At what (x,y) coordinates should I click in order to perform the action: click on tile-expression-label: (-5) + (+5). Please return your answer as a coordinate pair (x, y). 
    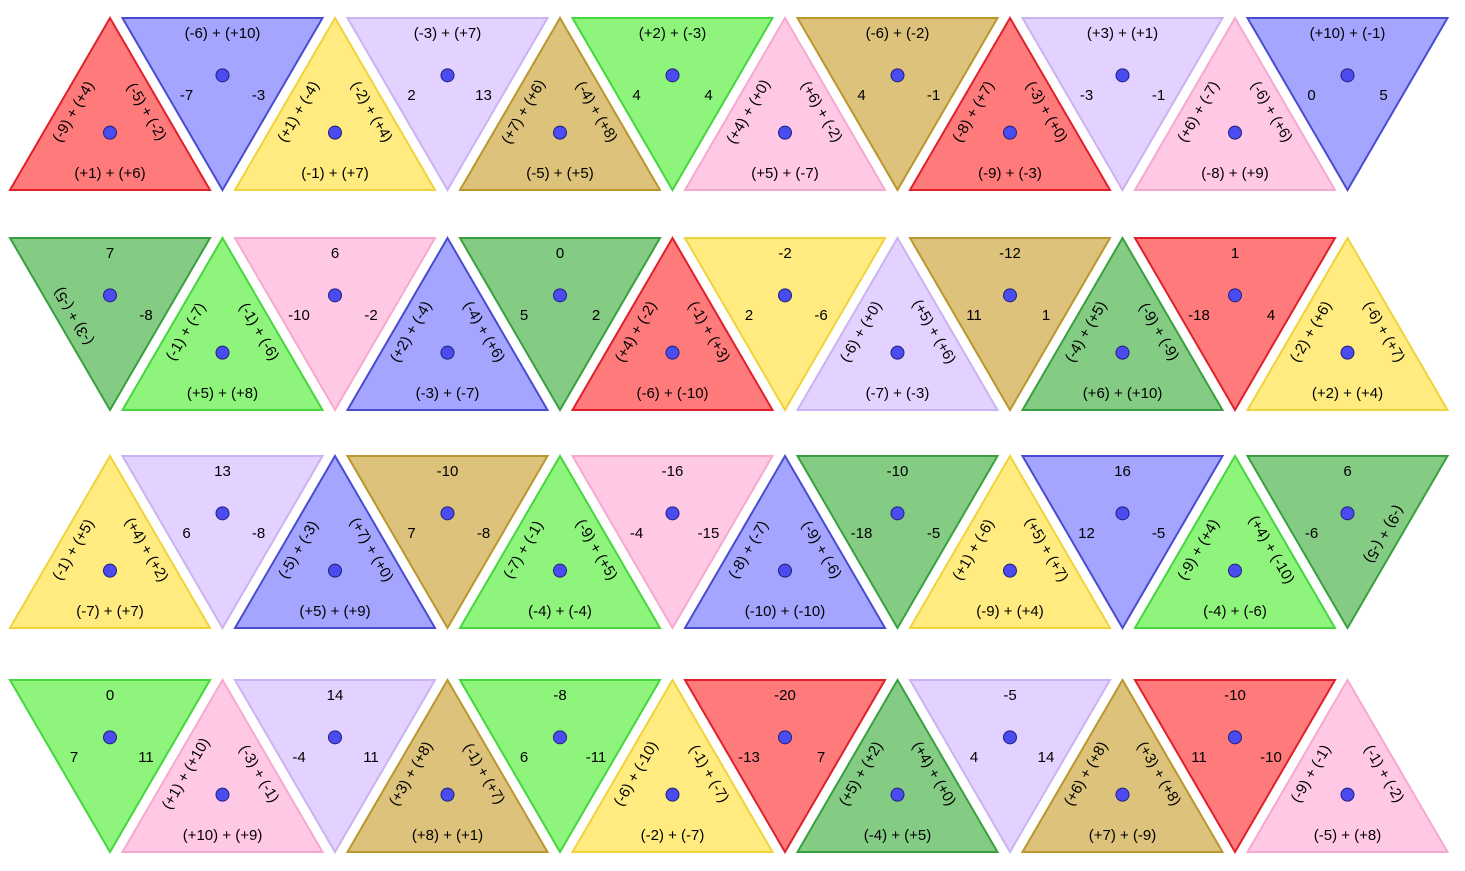
    Looking at the image, I should click on (560, 173).